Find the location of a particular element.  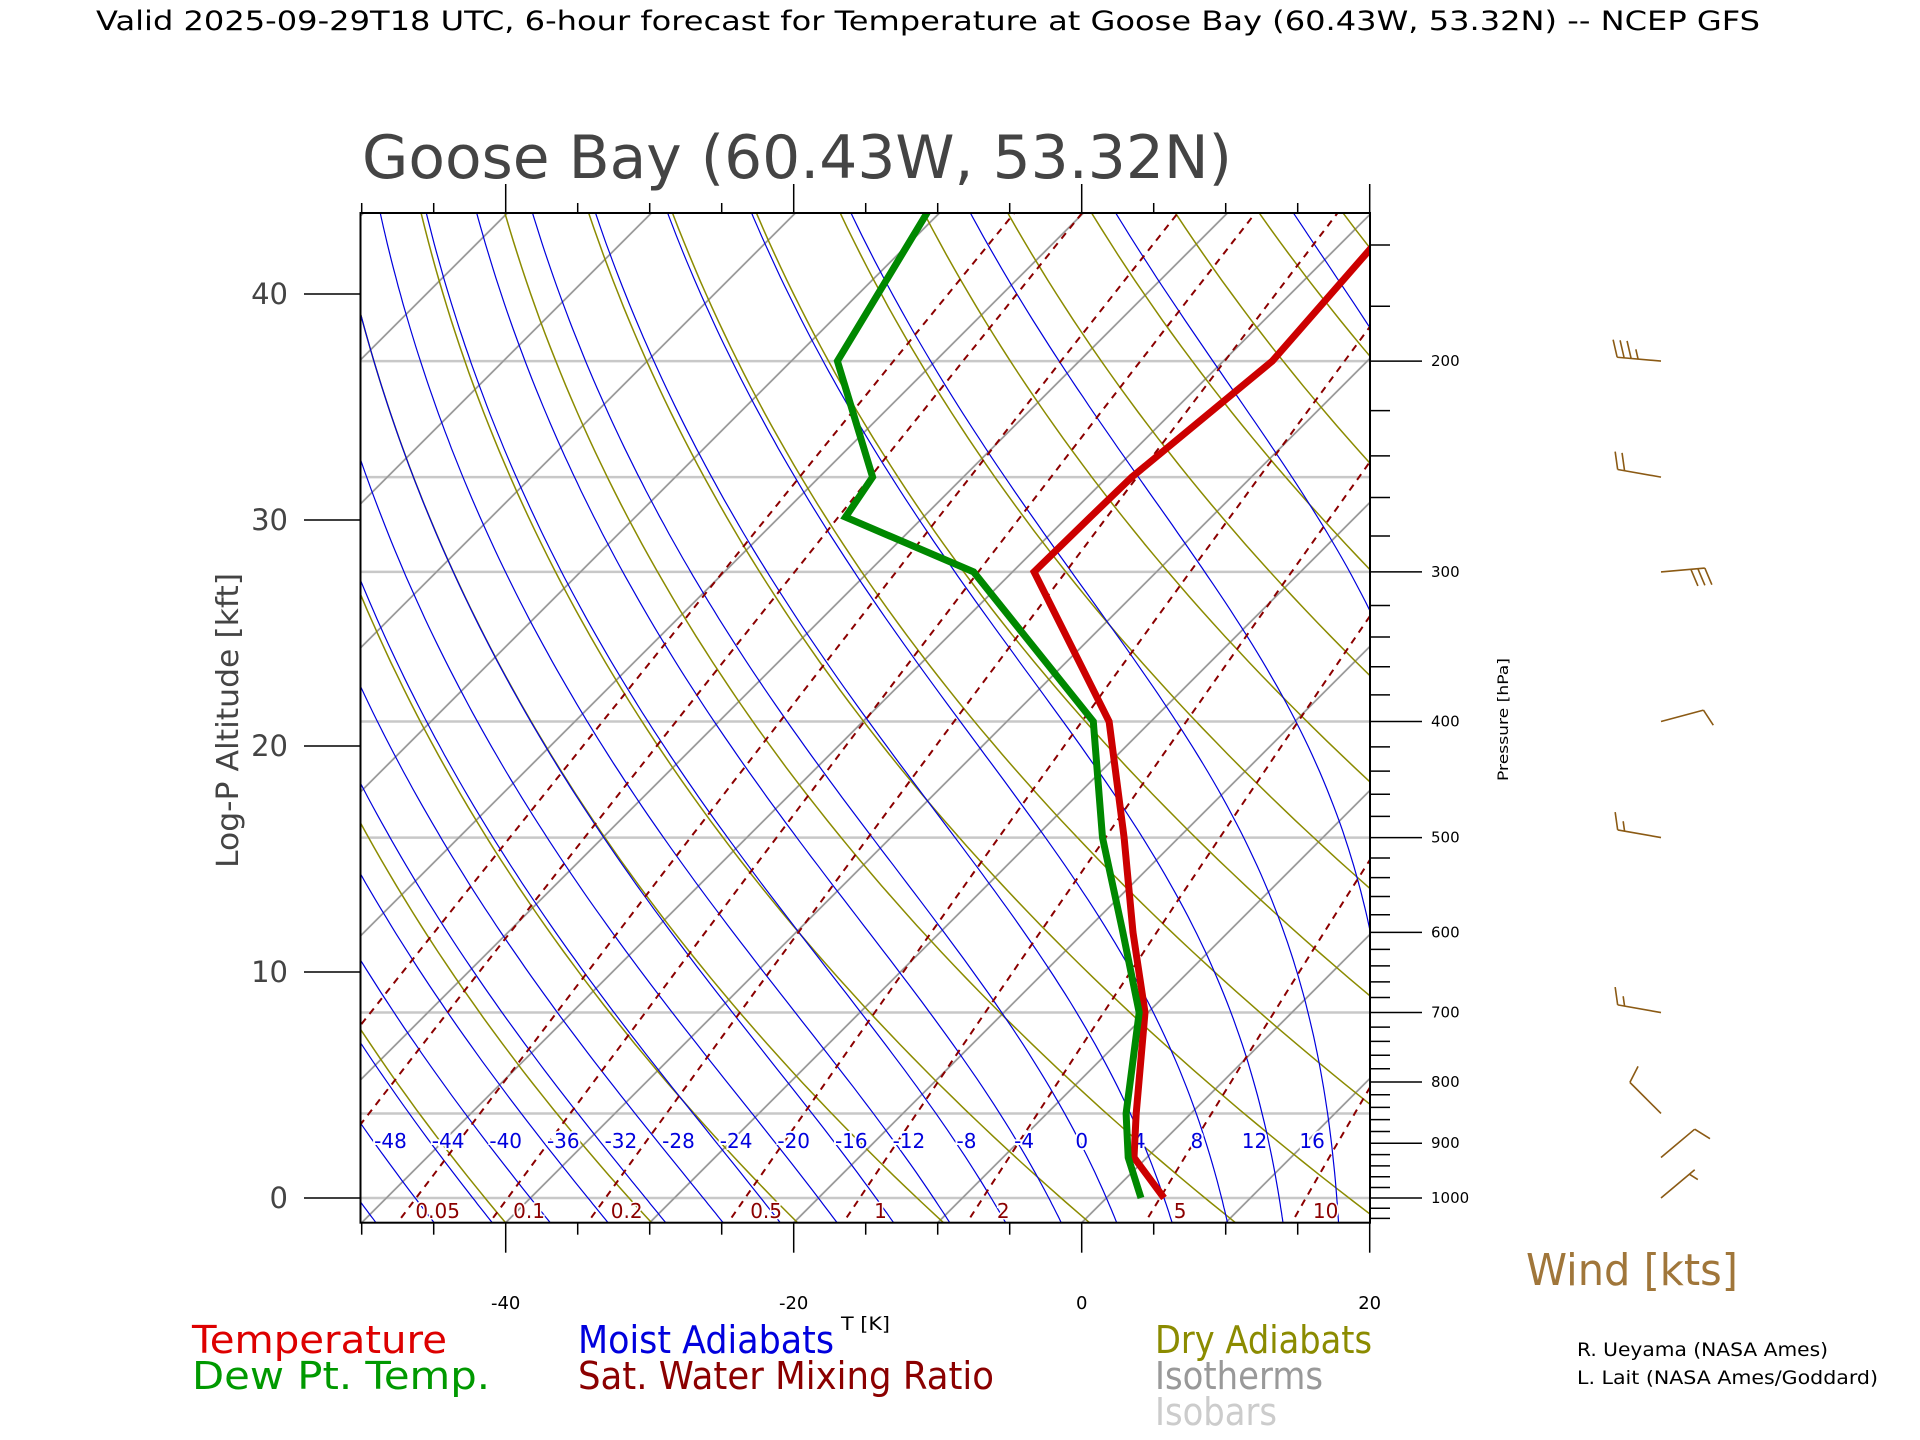

moist-adiabat-label: -16 is located at coordinates (851, 1141).